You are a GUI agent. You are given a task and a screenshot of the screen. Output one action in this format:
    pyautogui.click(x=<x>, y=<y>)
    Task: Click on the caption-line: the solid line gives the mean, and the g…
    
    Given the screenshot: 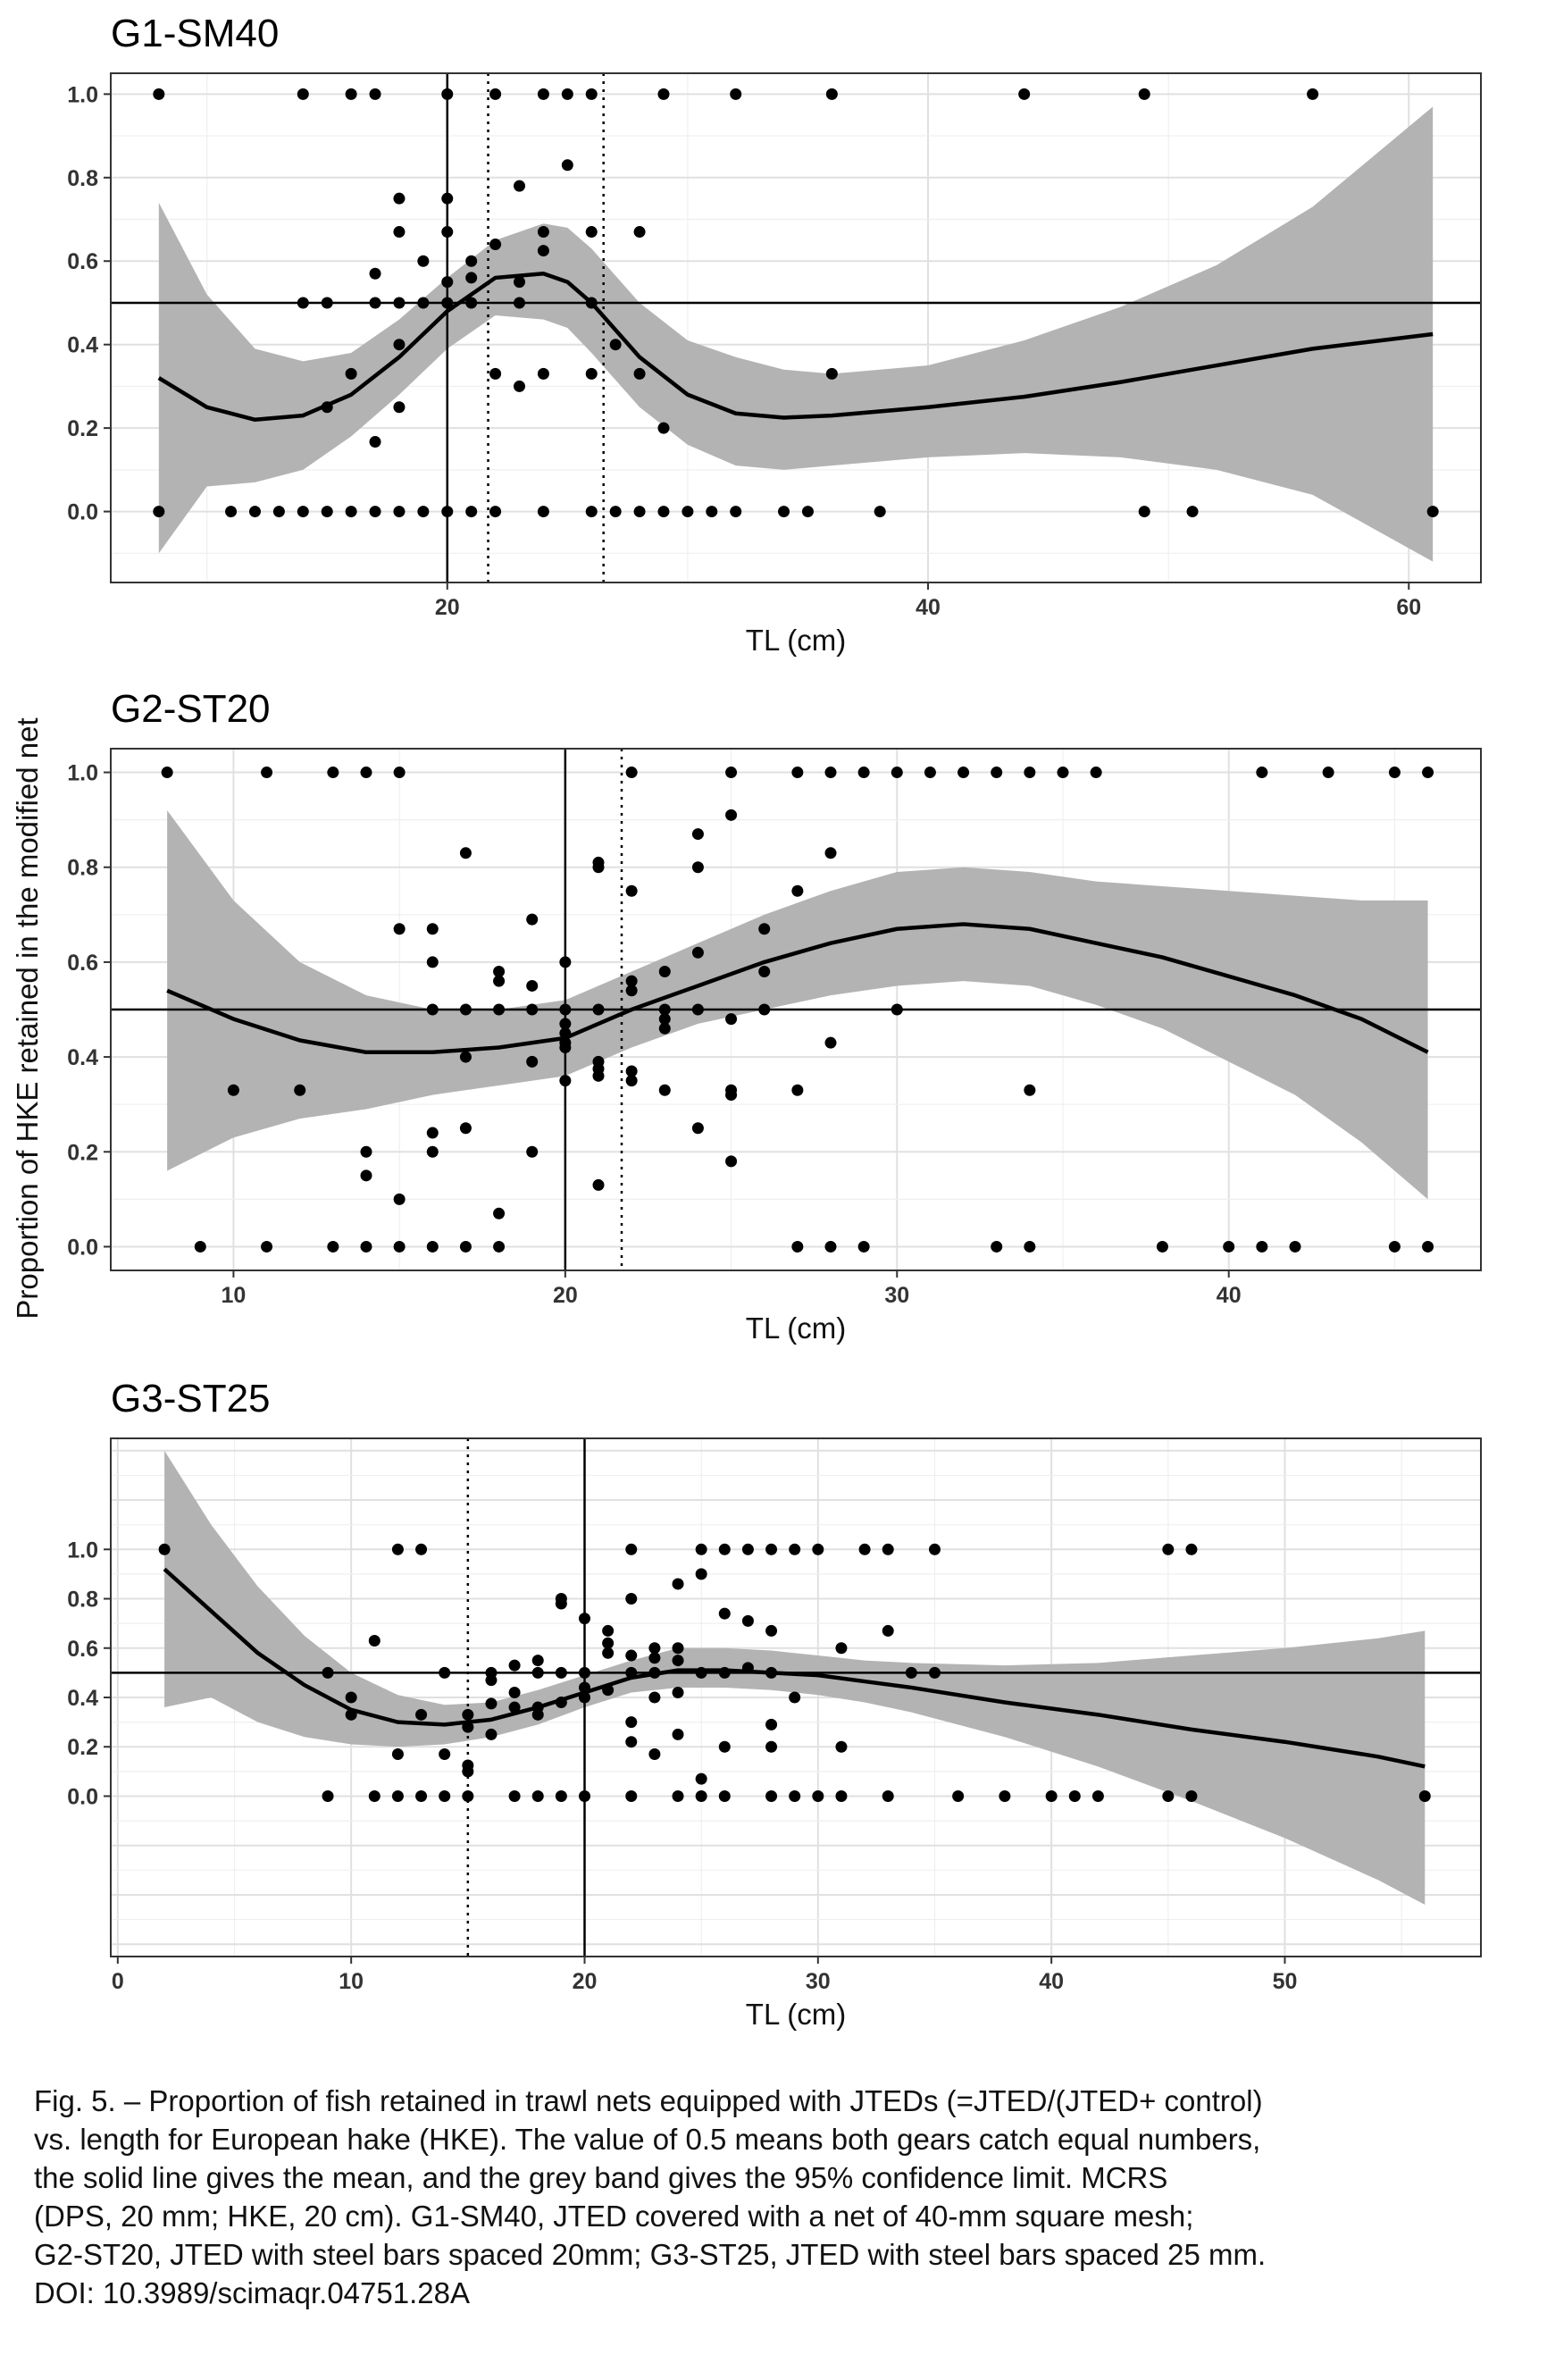 What is the action you would take?
    pyautogui.click(x=601, y=2177)
    